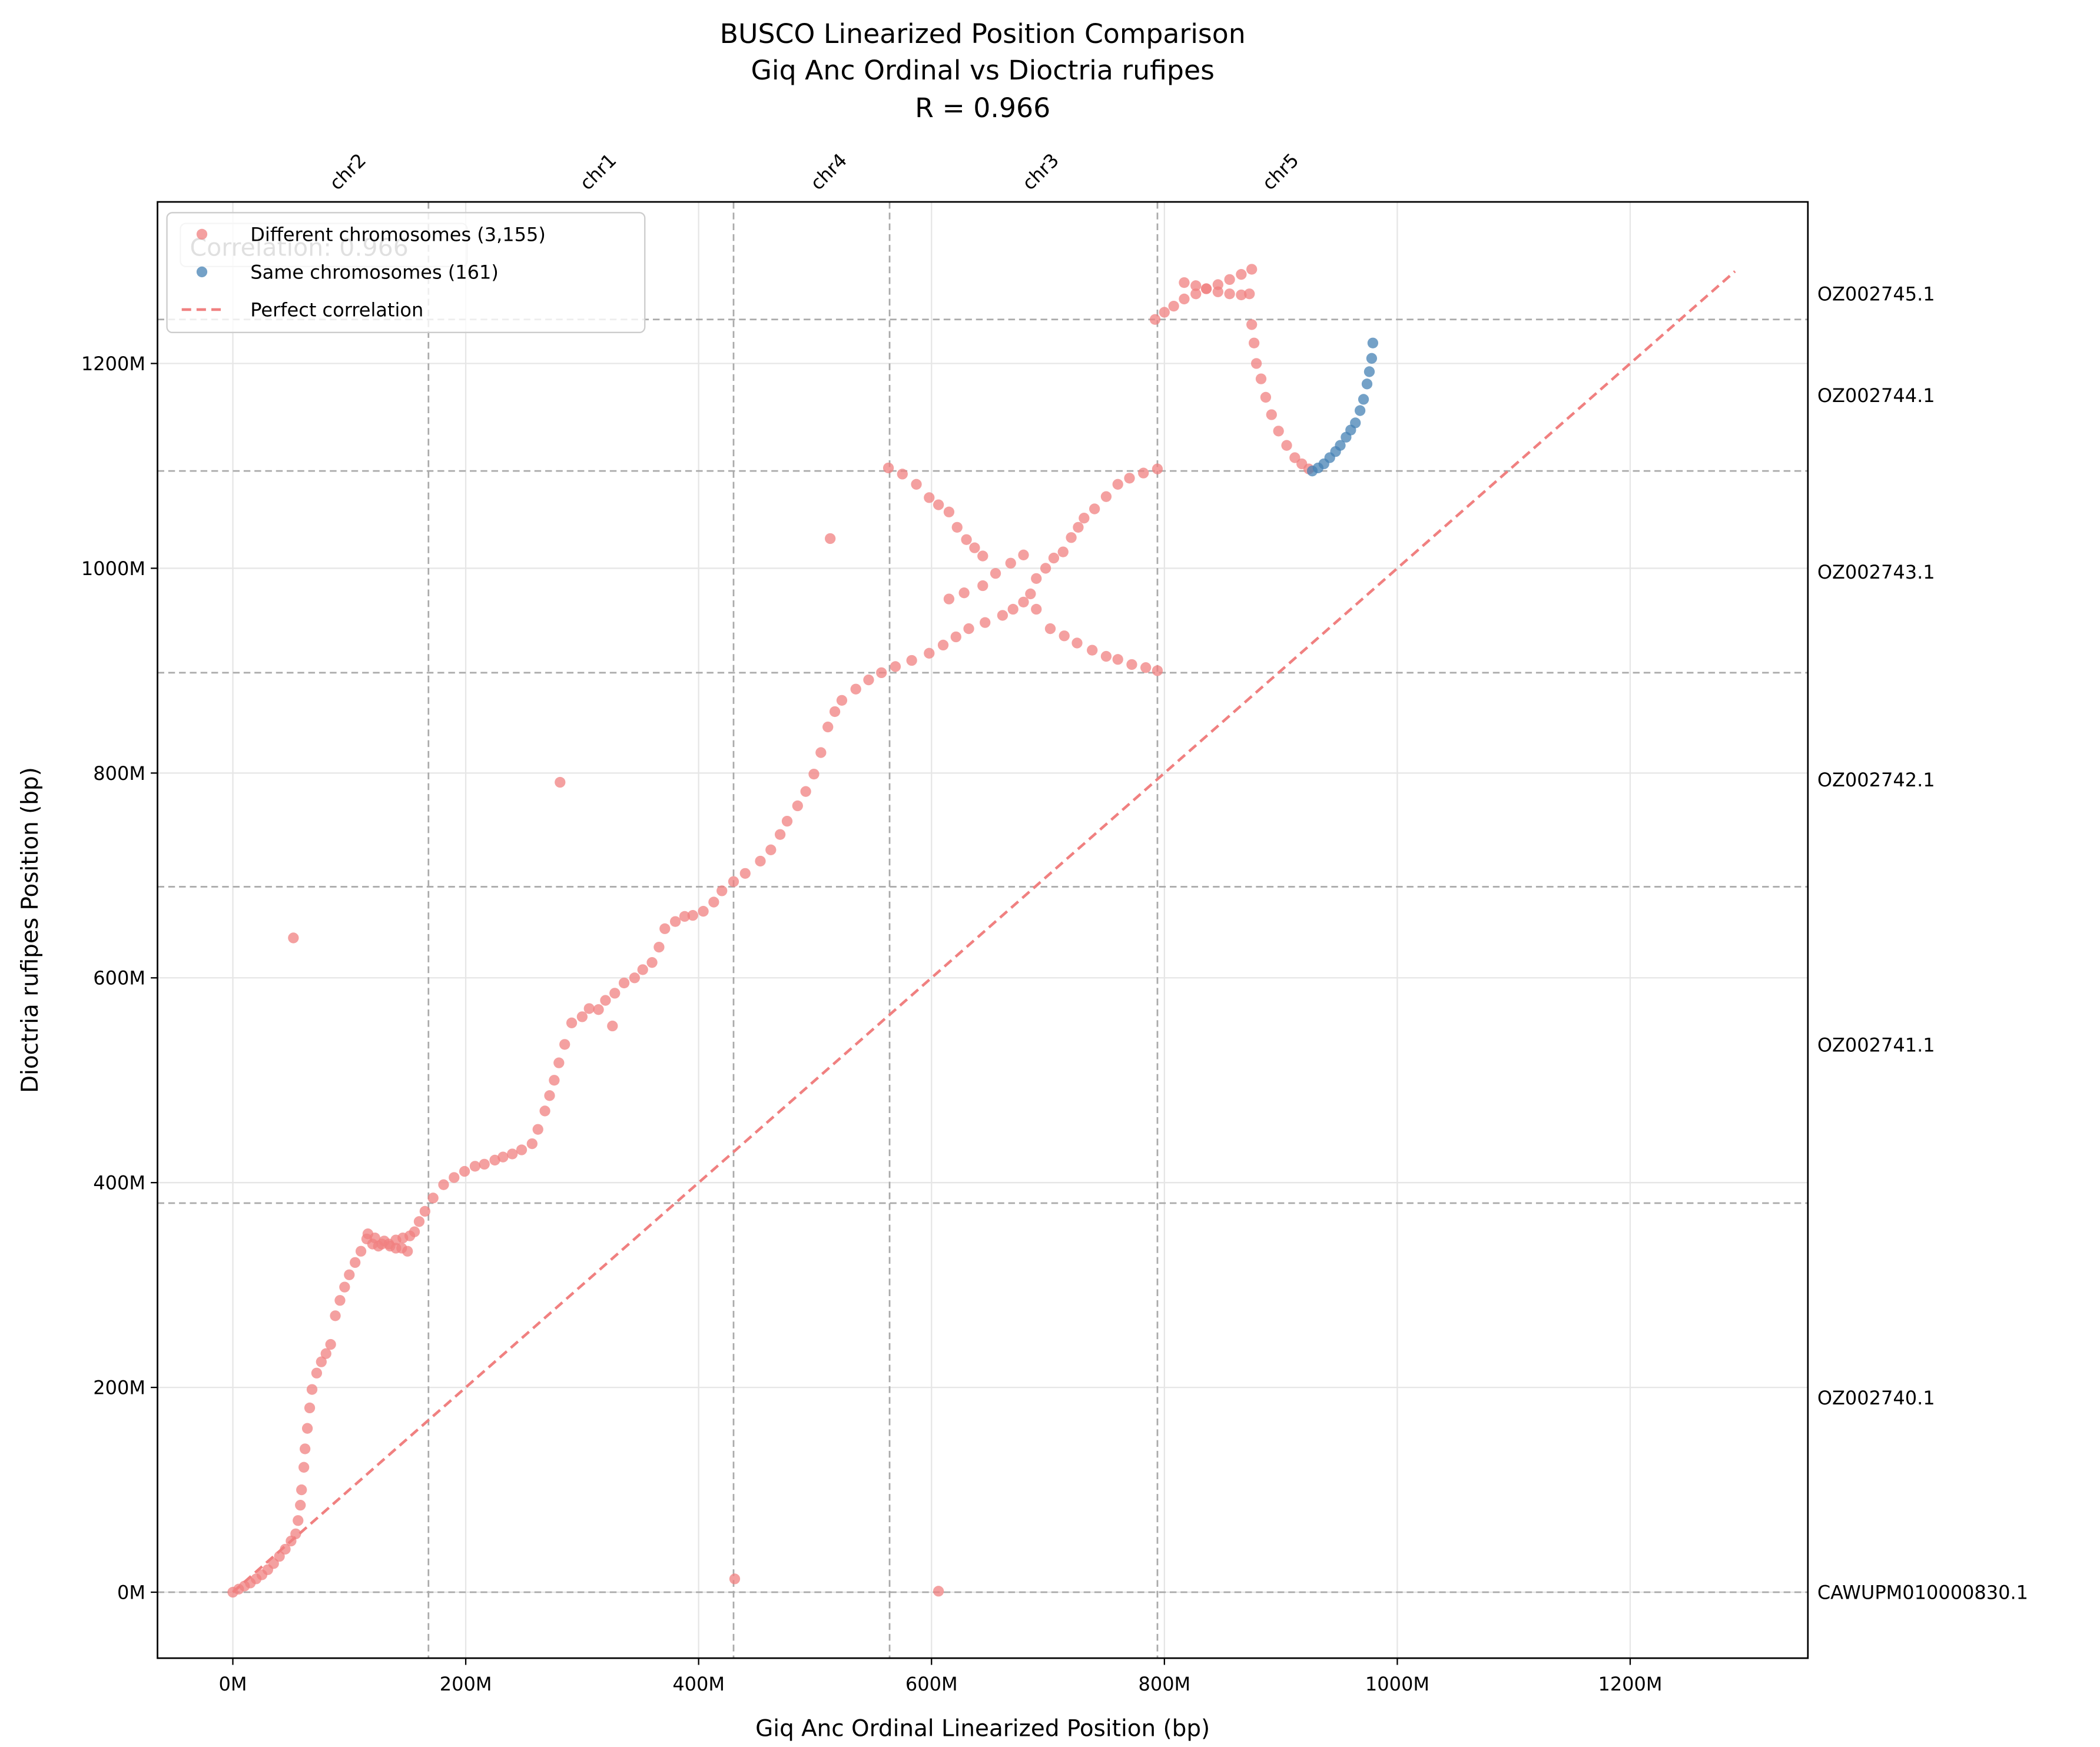  Describe the element at coordinates (113, 364) in the screenshot. I see `y-tick-label: 1200M` at that location.